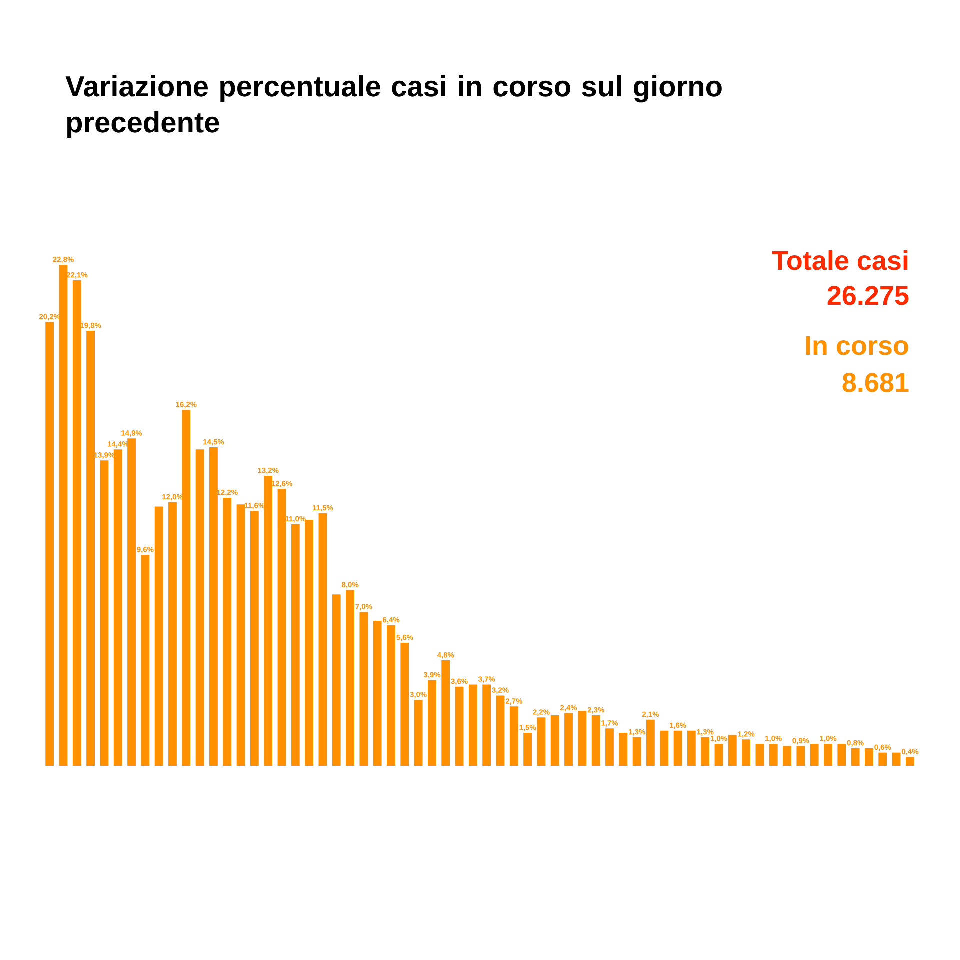 The height and width of the screenshot is (960, 960). I want to click on chart-title: Variazione percentuale casi in corso sul giorno precedente, so click(394, 107).